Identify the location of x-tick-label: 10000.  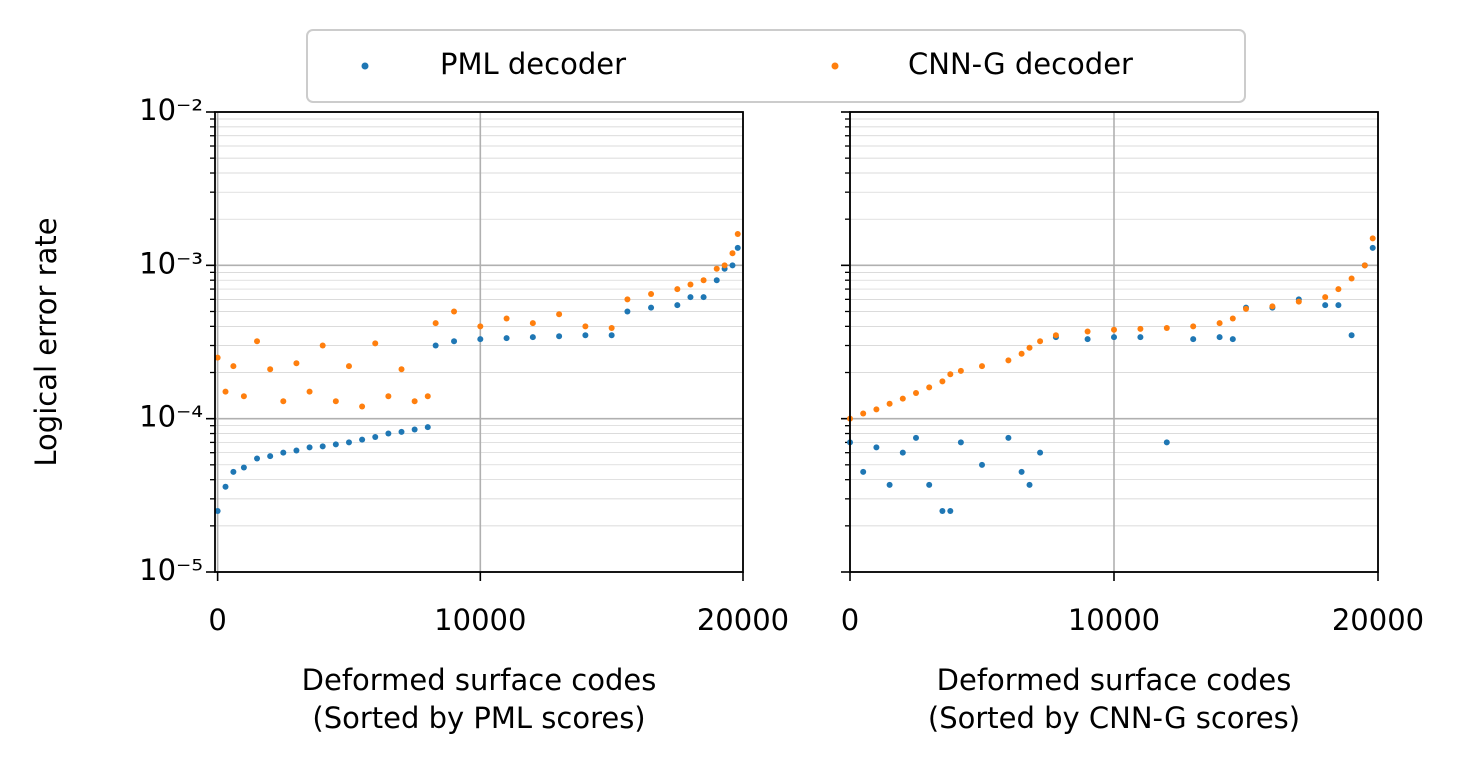
(480, 620).